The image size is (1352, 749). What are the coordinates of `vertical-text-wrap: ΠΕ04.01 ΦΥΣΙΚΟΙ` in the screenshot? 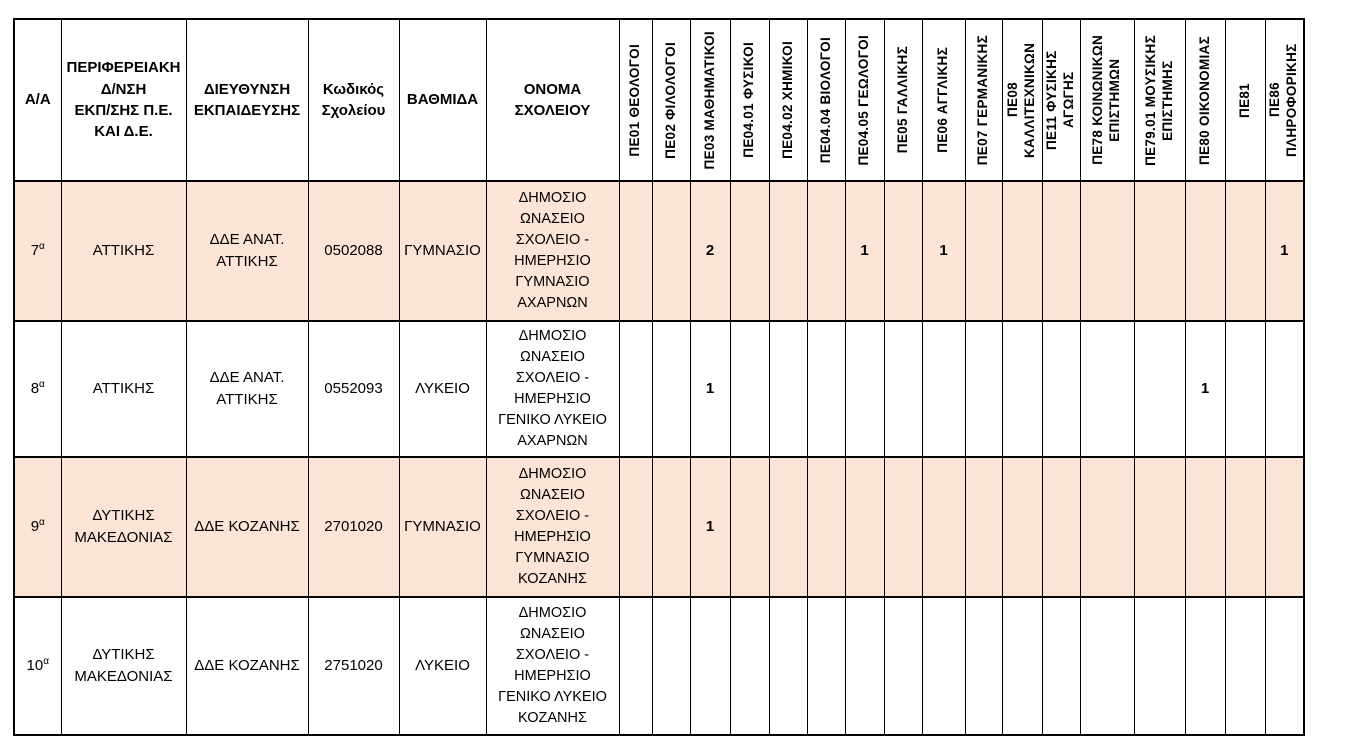 It's located at (750, 100).